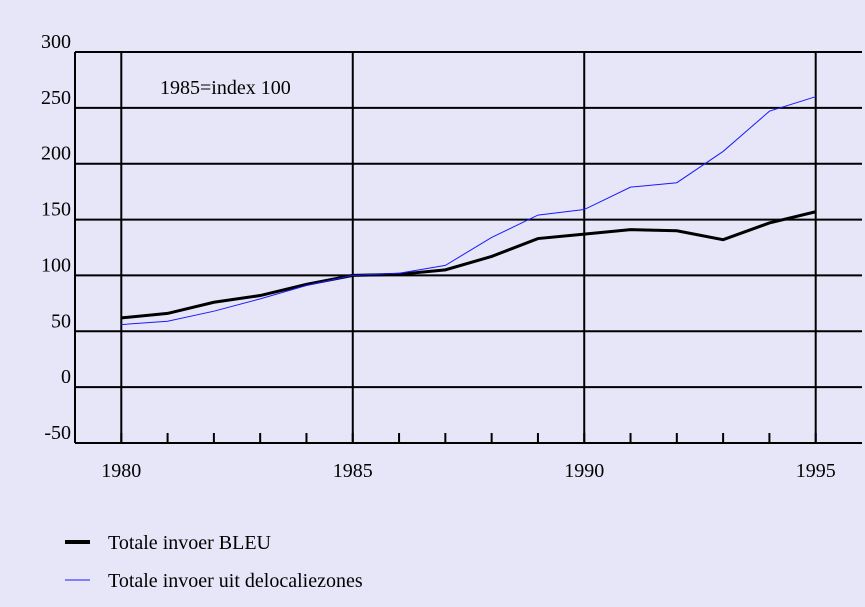  I want to click on x-tick-label: 1995, so click(816, 471).